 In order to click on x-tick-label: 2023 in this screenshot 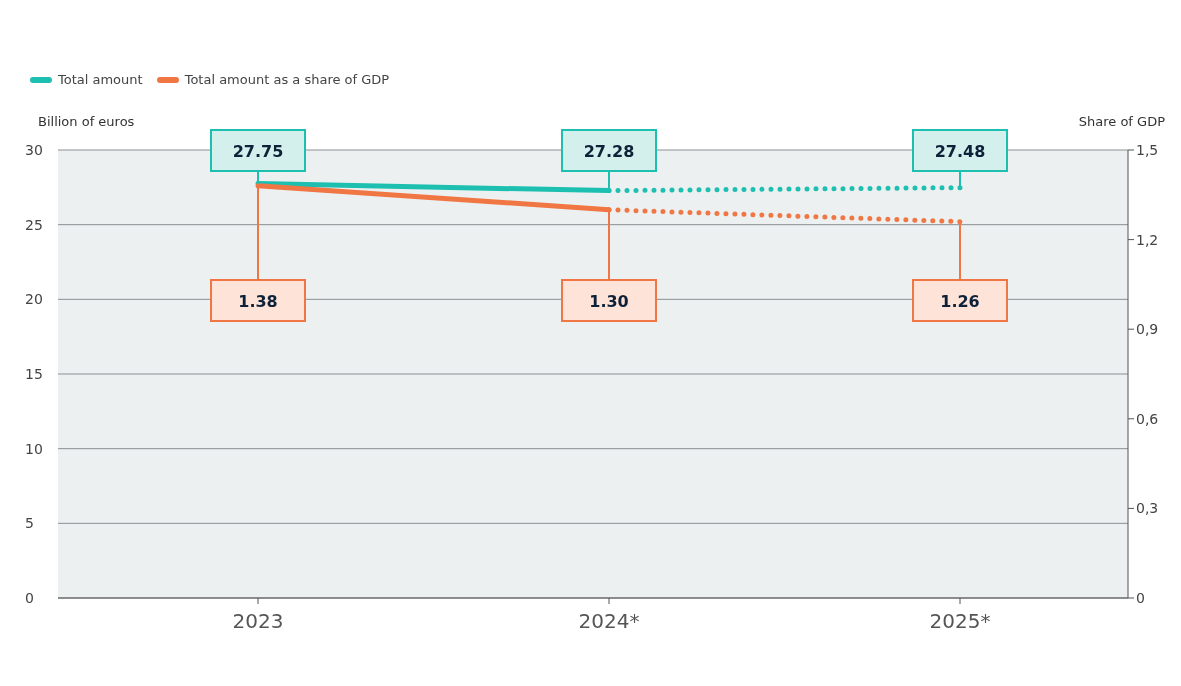, I will do `click(258, 621)`.